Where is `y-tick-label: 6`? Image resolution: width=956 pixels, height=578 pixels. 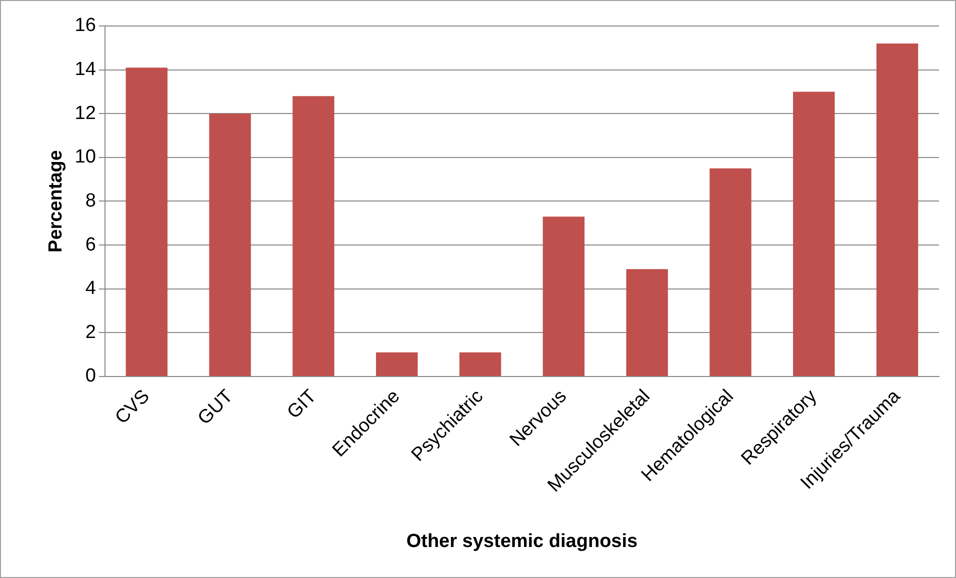 y-tick-label: 6 is located at coordinates (90, 245).